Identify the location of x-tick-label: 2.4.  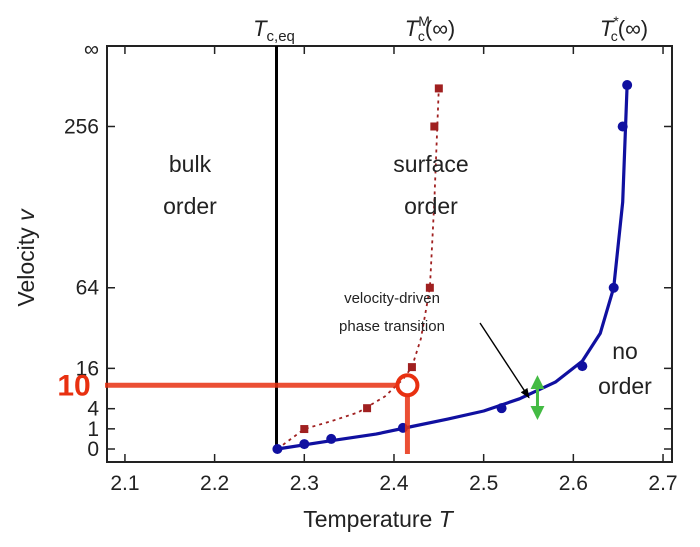
(394, 483).